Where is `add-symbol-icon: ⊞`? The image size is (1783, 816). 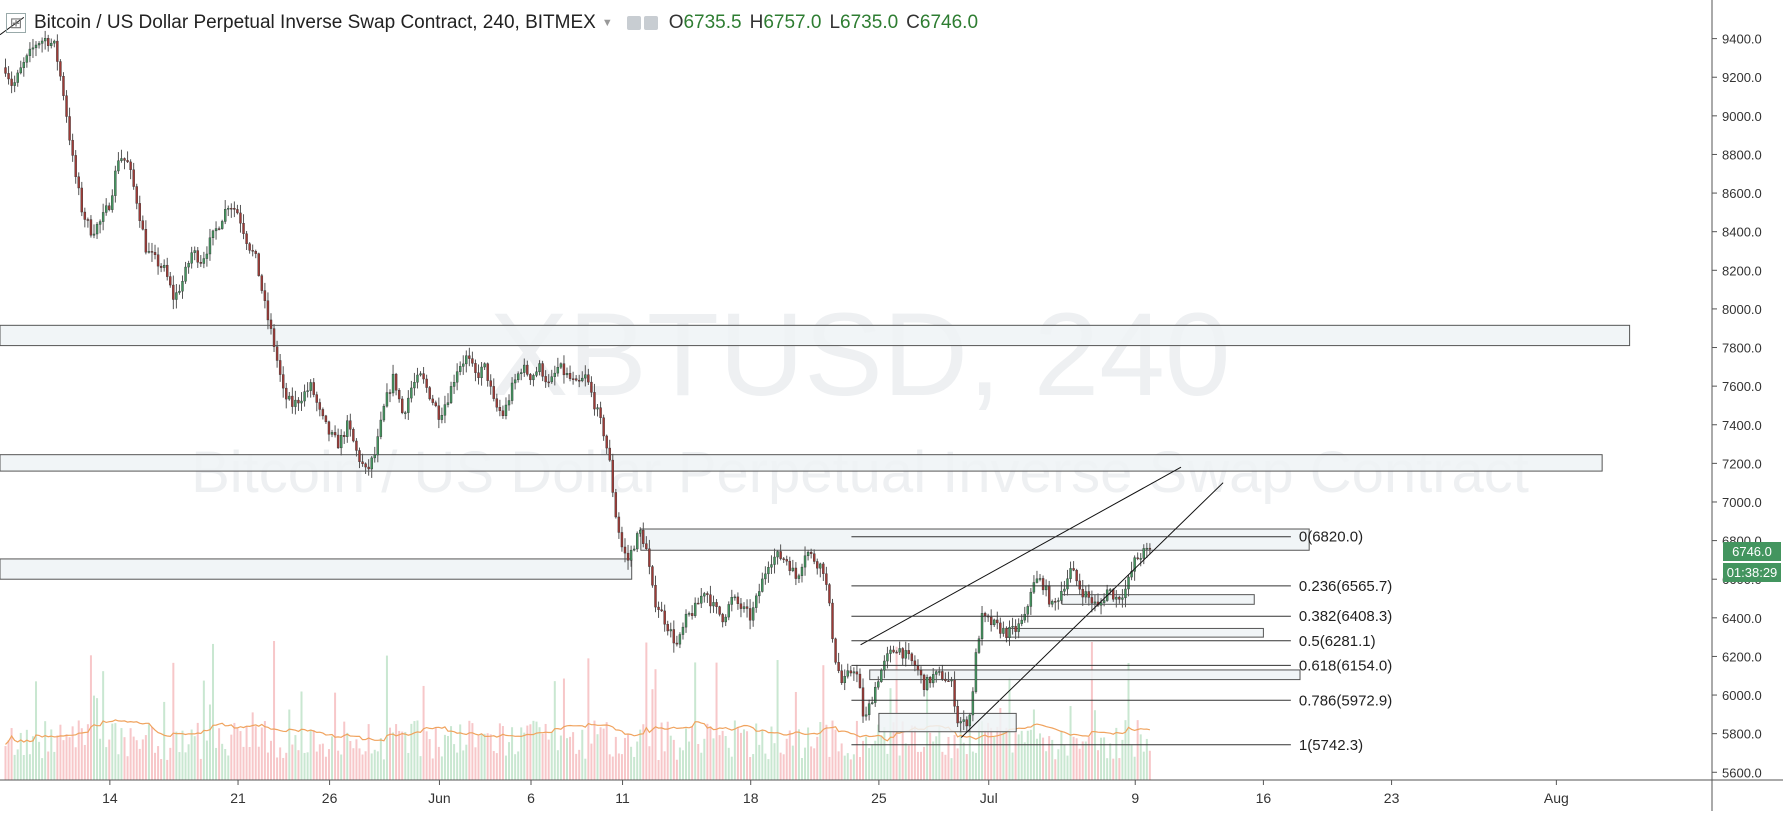
add-symbol-icon: ⊞ is located at coordinates (16, 23).